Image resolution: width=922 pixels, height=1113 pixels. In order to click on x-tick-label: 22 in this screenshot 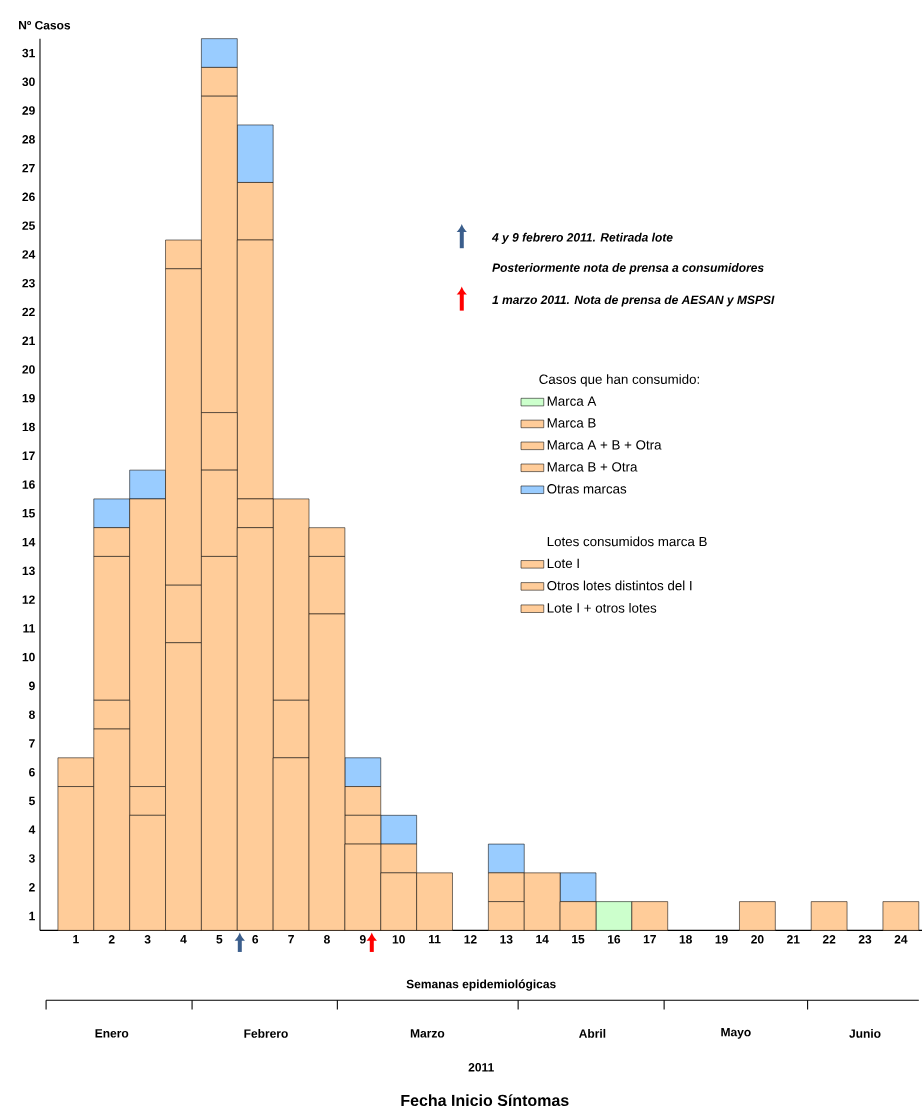, I will do `click(829, 939)`.